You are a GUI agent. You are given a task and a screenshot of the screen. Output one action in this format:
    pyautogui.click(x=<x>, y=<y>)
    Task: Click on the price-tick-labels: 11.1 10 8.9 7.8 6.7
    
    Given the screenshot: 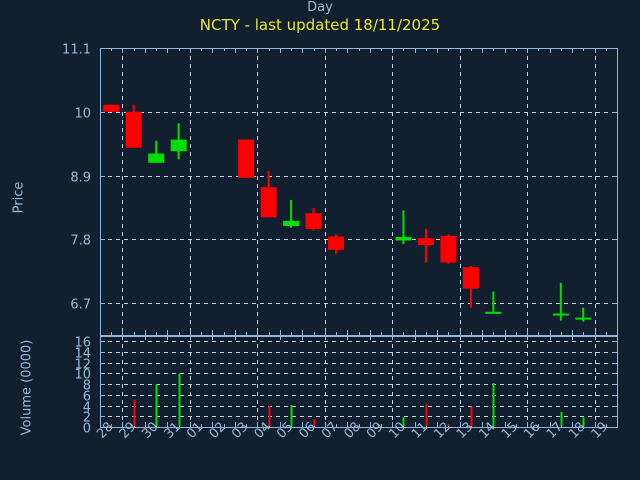 What is the action you would take?
    pyautogui.click(x=76, y=178)
    